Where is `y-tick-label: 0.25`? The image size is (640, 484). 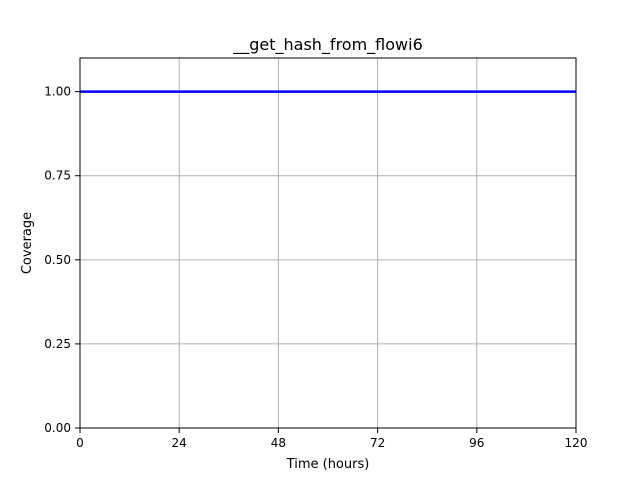
y-tick-label: 0.25 is located at coordinates (57, 344).